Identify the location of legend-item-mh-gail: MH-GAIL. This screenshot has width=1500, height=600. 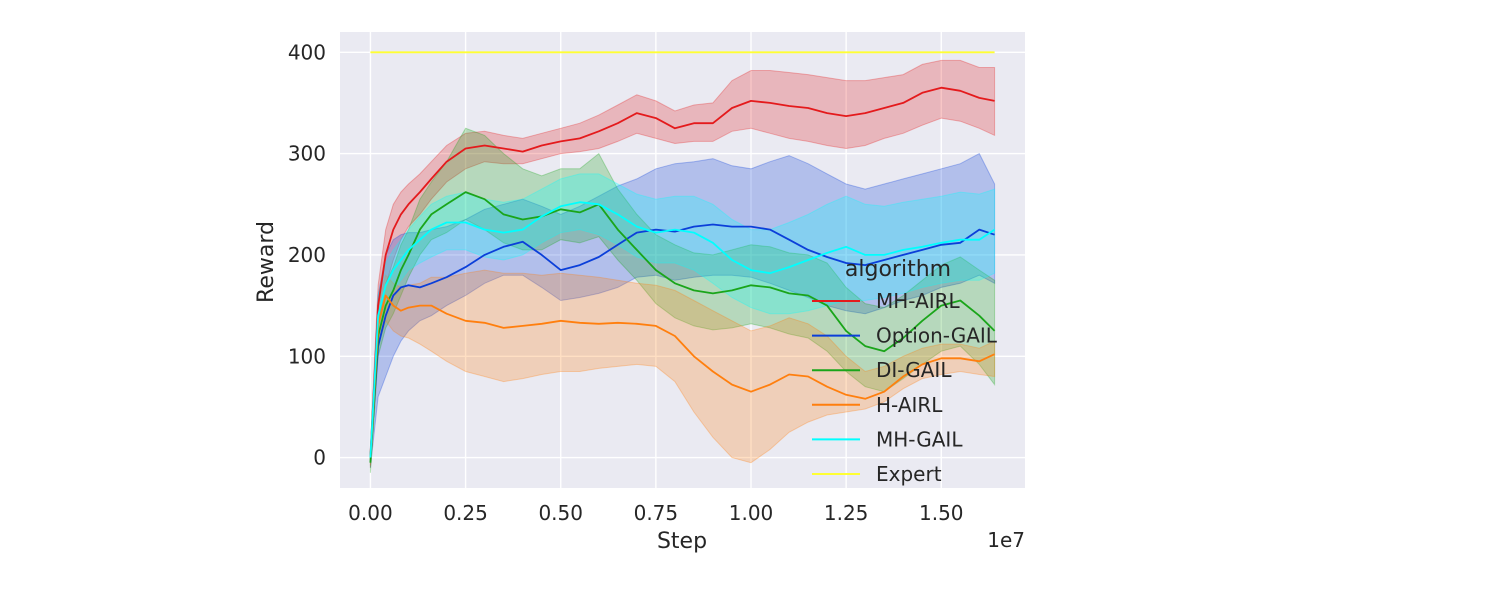
(887, 439).